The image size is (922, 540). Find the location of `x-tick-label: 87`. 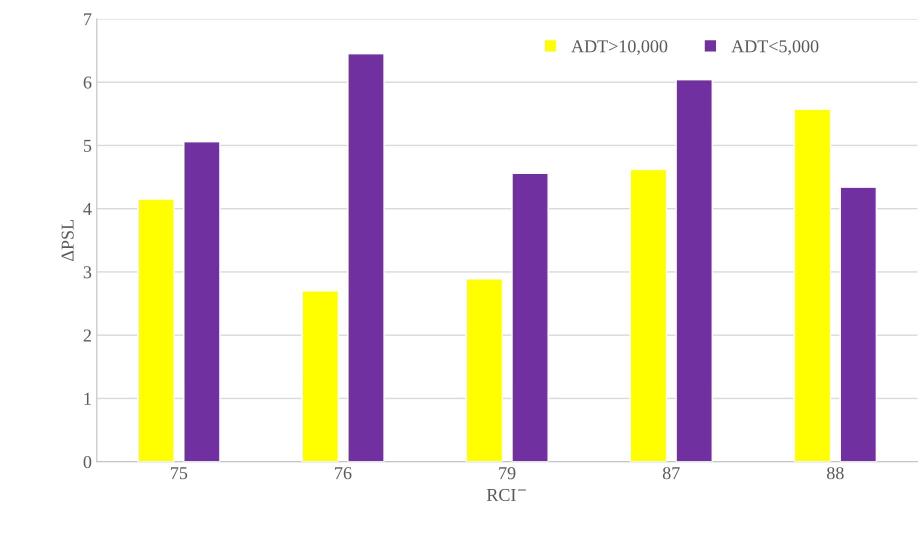

x-tick-label: 87 is located at coordinates (671, 473).